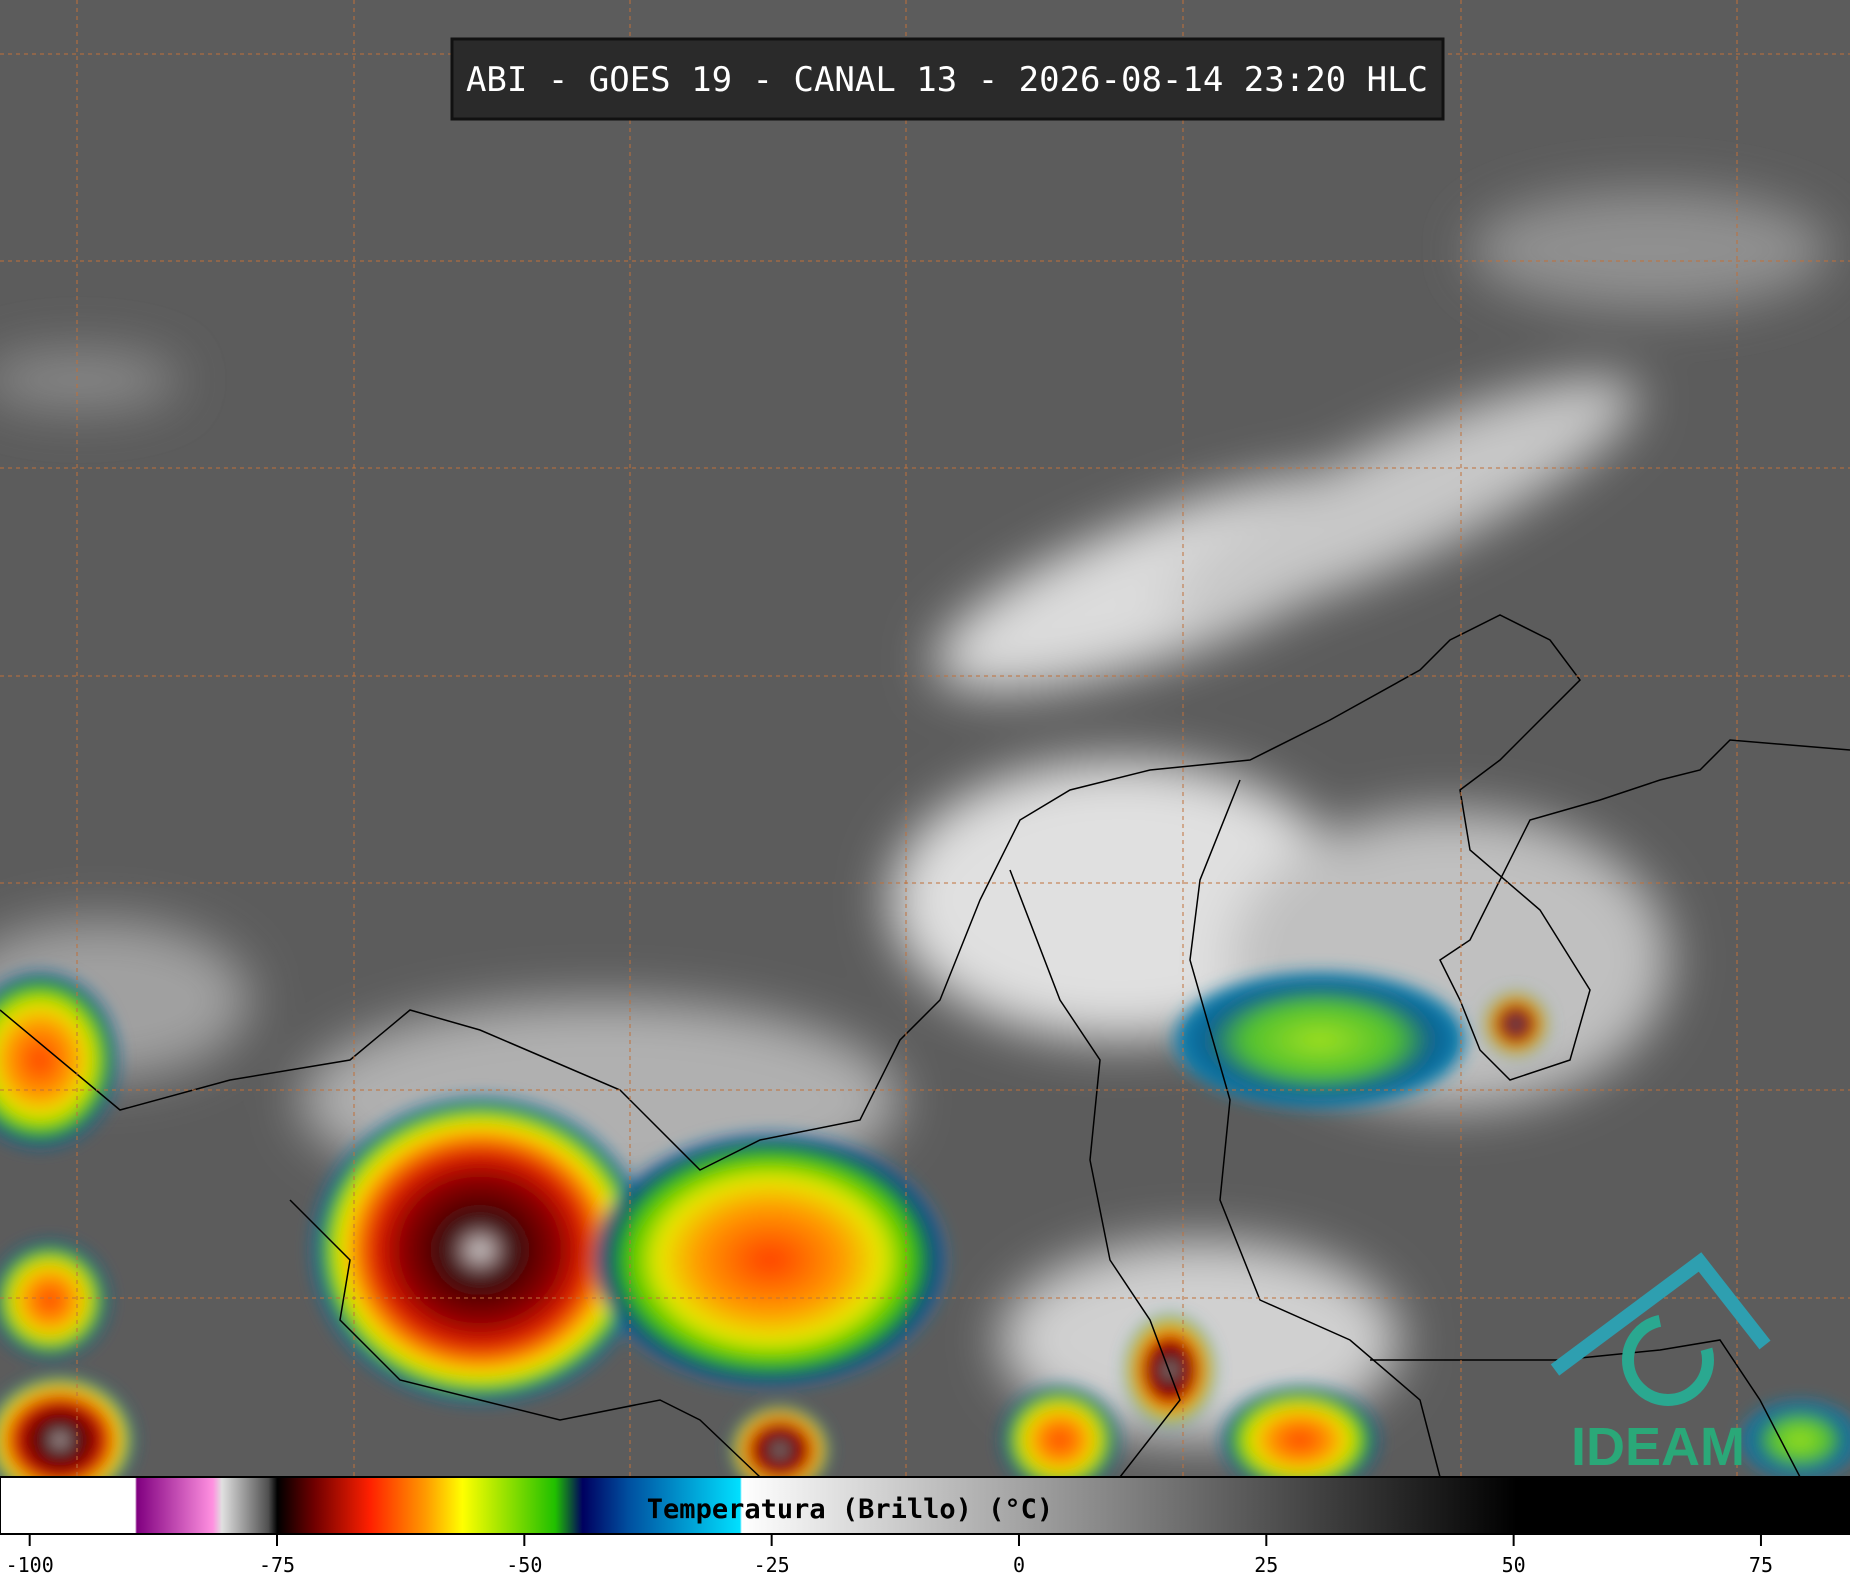 The height and width of the screenshot is (1577, 1850). I want to click on colorbar-tick-label: 50, so click(1514, 1565).